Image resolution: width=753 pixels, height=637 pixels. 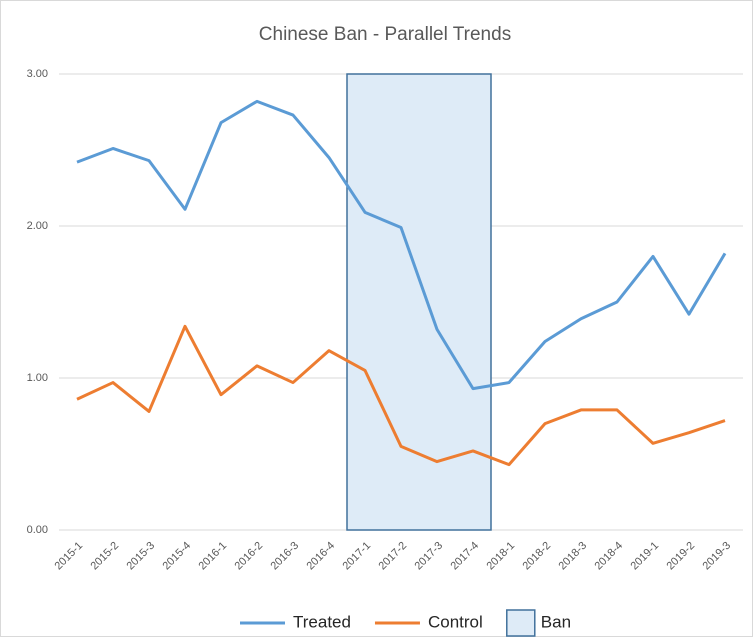 I want to click on ban-outline, so click(x=419, y=302).